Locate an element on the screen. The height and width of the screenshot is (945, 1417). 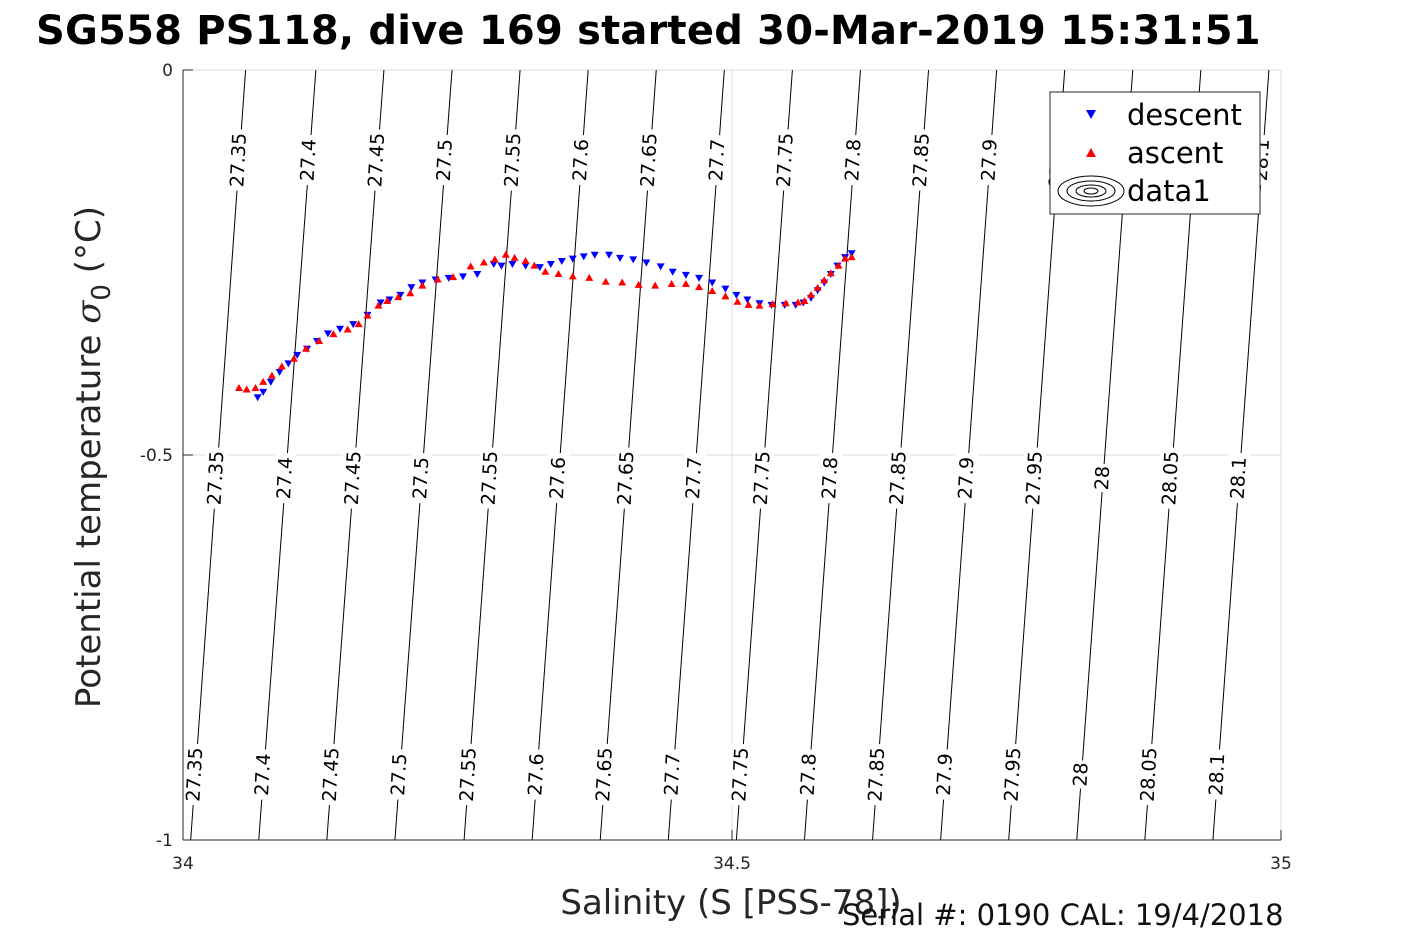
y-tick-label: -0.5 is located at coordinates (156, 456).